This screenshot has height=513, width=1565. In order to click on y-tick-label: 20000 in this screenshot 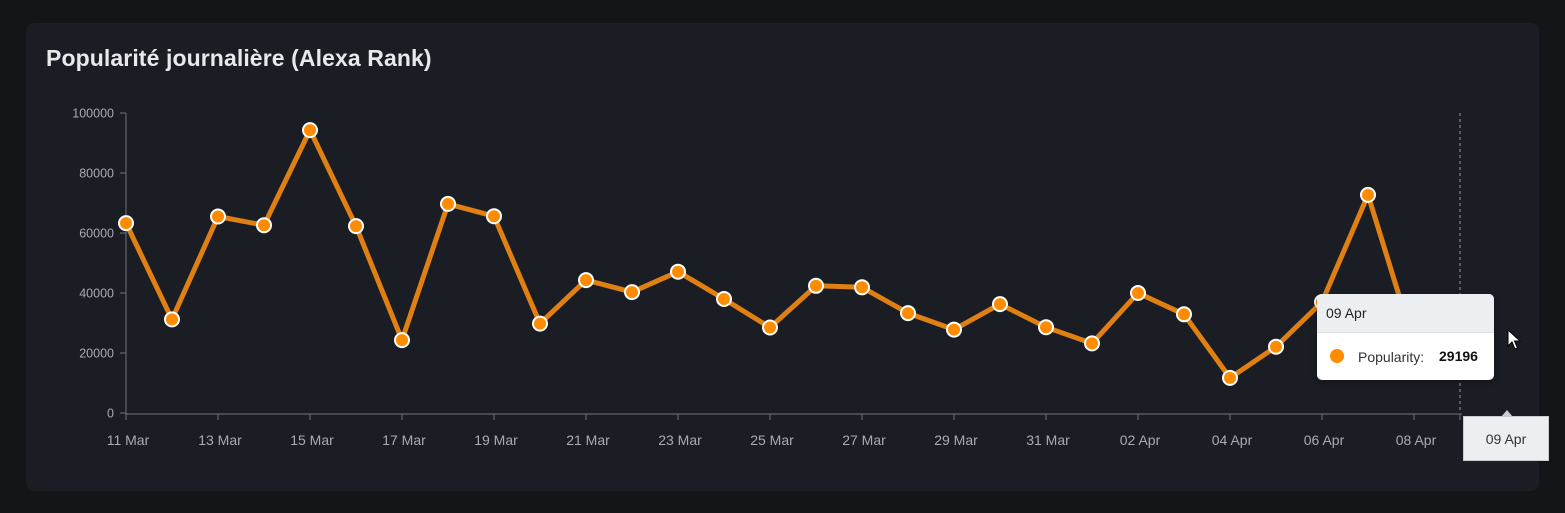, I will do `click(96, 354)`.